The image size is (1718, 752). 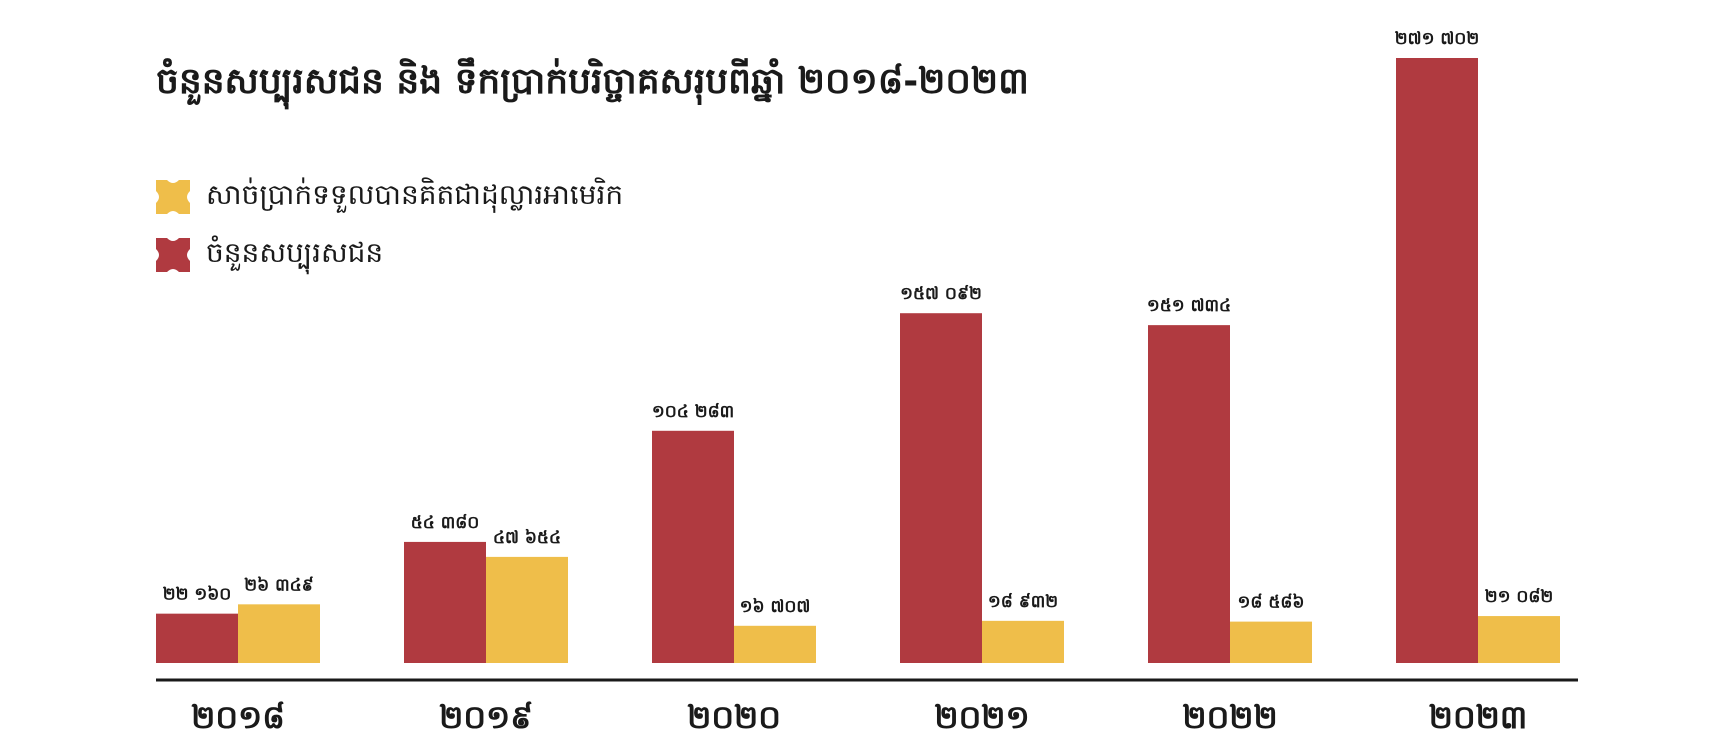 What do you see at coordinates (1519, 597) in the screenshot?
I see `data-label: ២១ ០៨២` at bounding box center [1519, 597].